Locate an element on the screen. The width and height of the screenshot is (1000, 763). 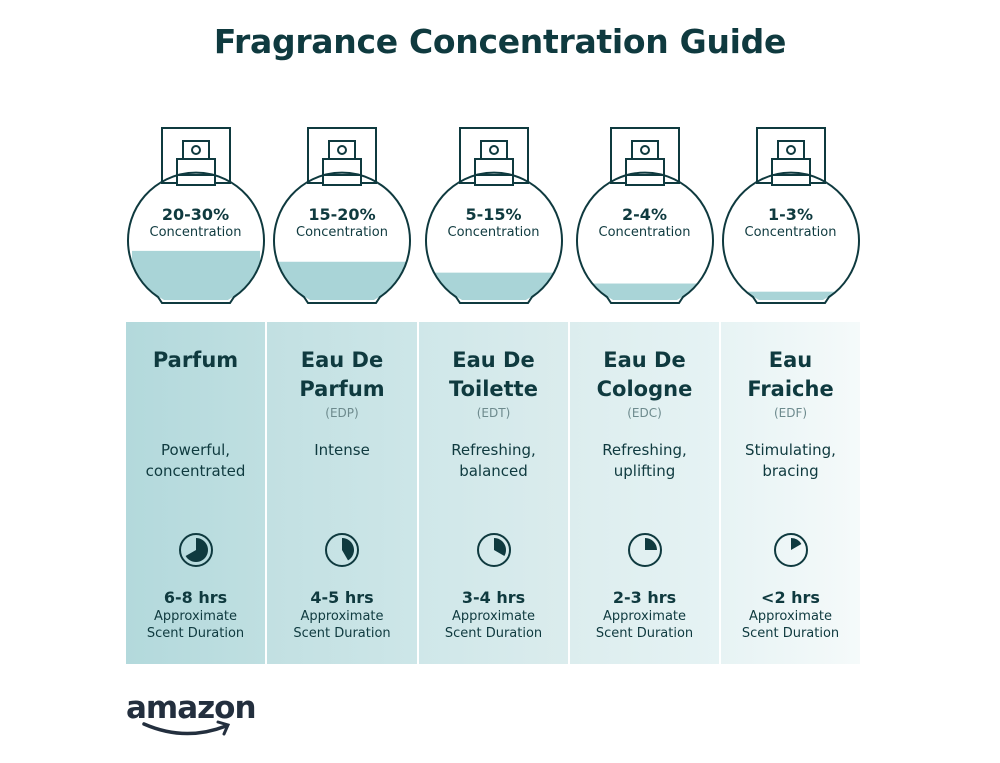
perfume-bottle: 2-4% Concentration is located at coordinates (645, 217).